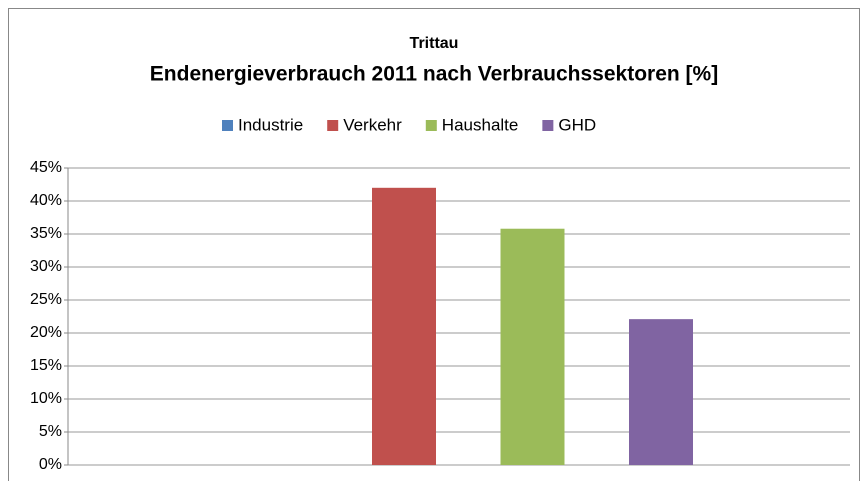 Image resolution: width=866 pixels, height=481 pixels. Describe the element at coordinates (50, 431) in the screenshot. I see `y-tick-label: 5%` at that location.